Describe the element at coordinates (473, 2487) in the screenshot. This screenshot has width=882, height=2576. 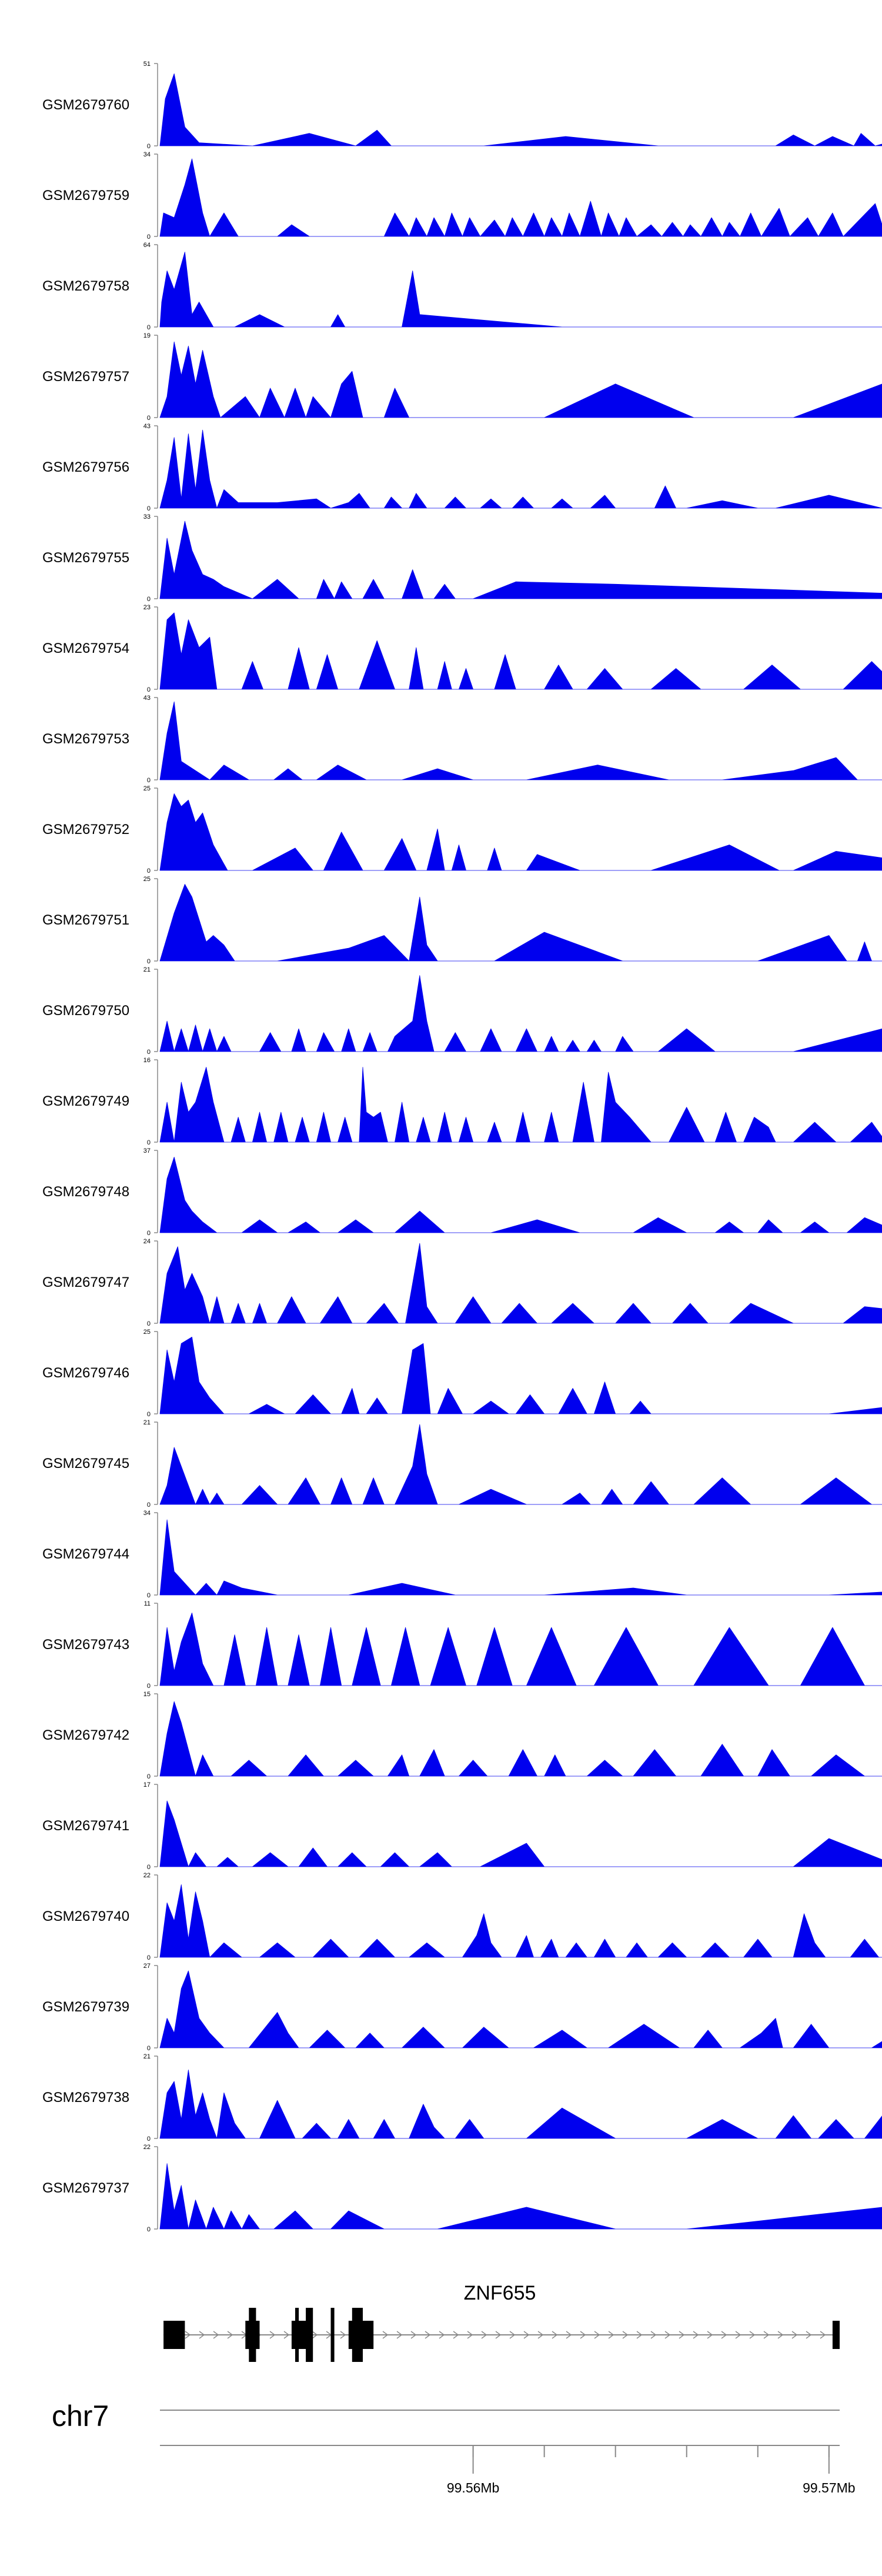
I see `axis-tick-label: 99.56Mb` at that location.